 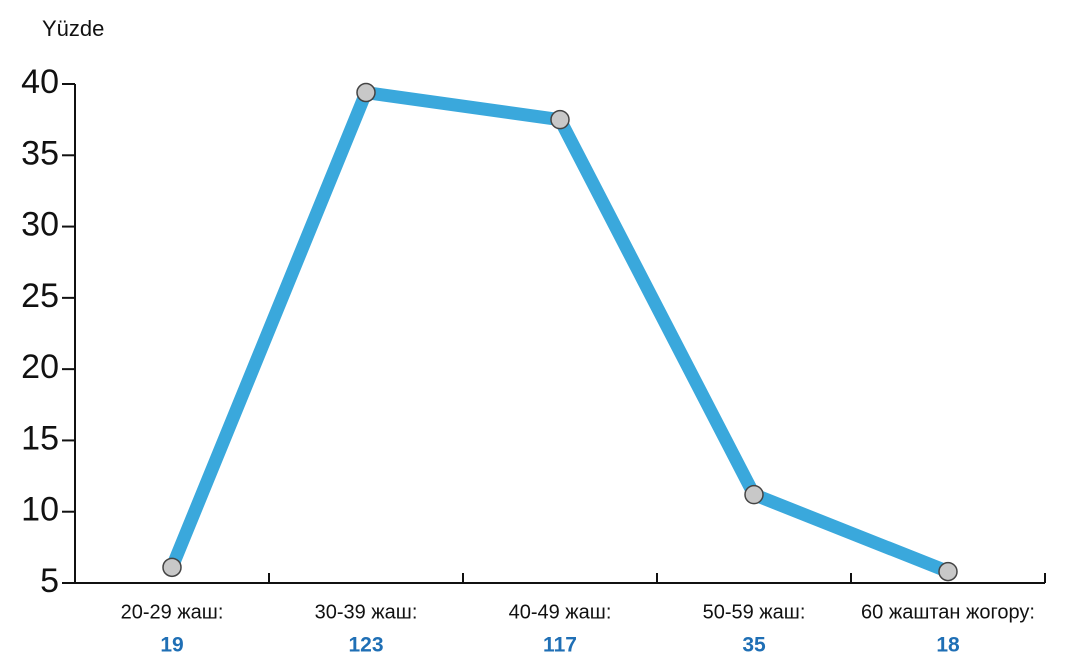 What do you see at coordinates (560, 612) in the screenshot?
I see `x-tick-label: 40-49 жаш:` at bounding box center [560, 612].